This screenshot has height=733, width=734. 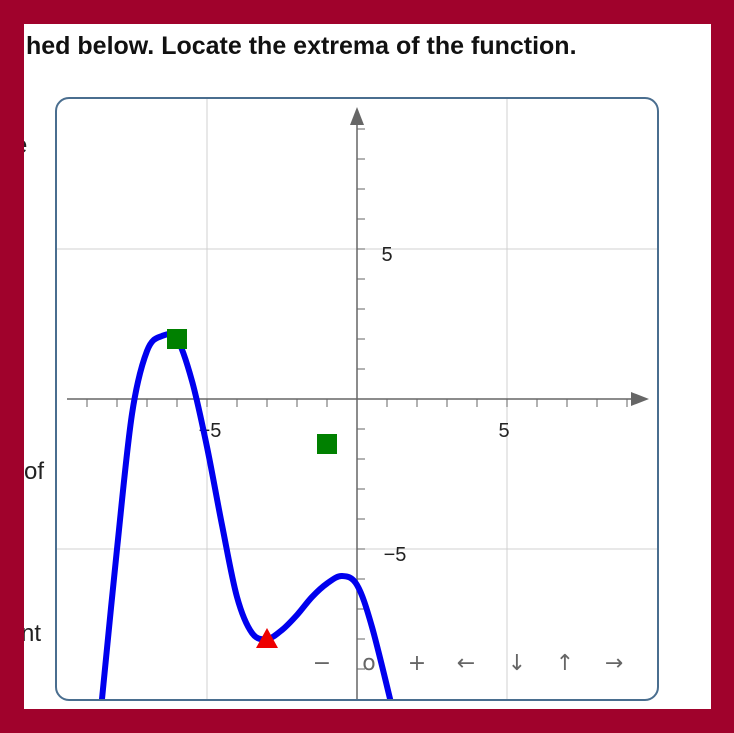 I want to click on local-max-marker, so click(x=177, y=339).